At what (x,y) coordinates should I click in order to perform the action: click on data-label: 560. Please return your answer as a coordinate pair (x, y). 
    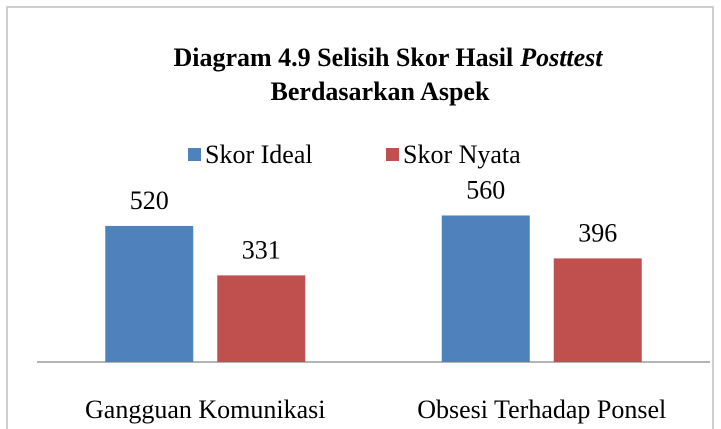
    Looking at the image, I should click on (485, 189).